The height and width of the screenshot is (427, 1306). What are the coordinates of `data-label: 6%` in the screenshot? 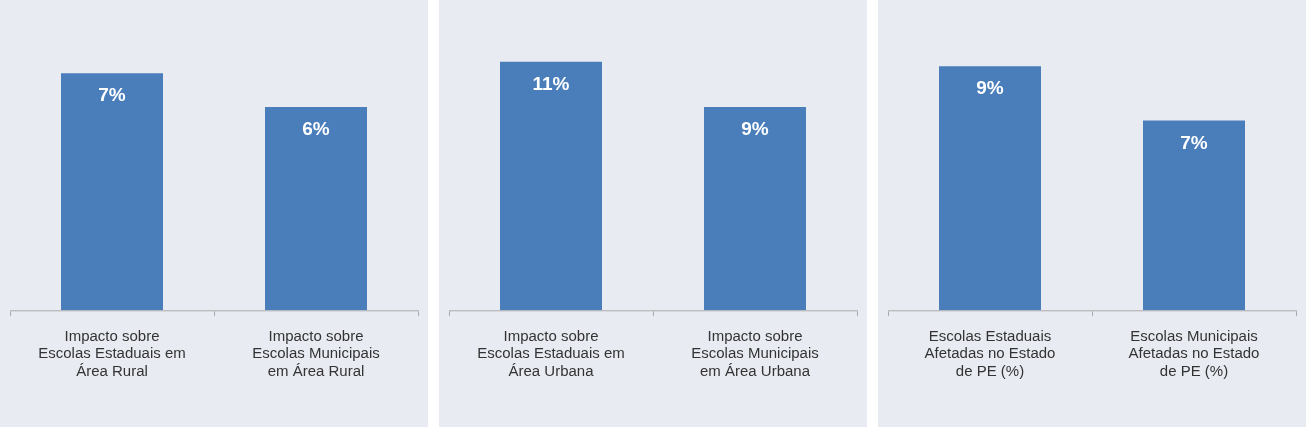 It's located at (316, 128).